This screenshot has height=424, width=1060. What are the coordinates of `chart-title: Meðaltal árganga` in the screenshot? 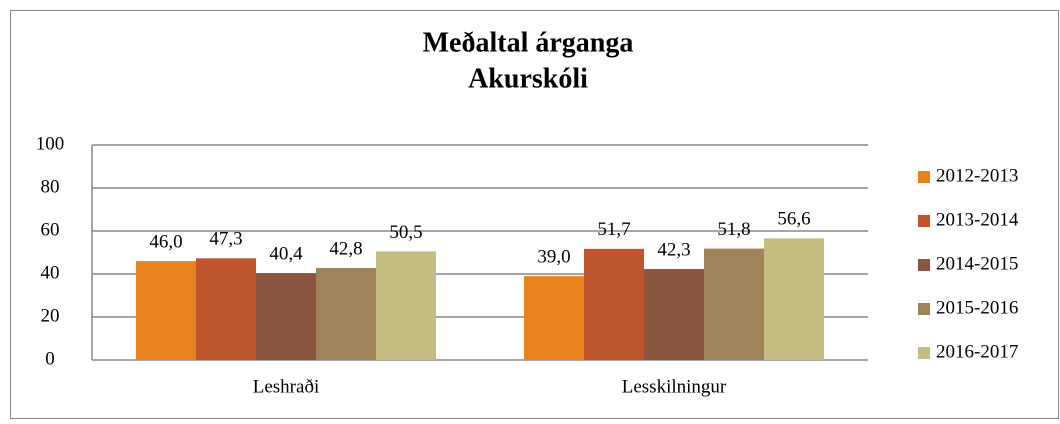 It's located at (528, 42).